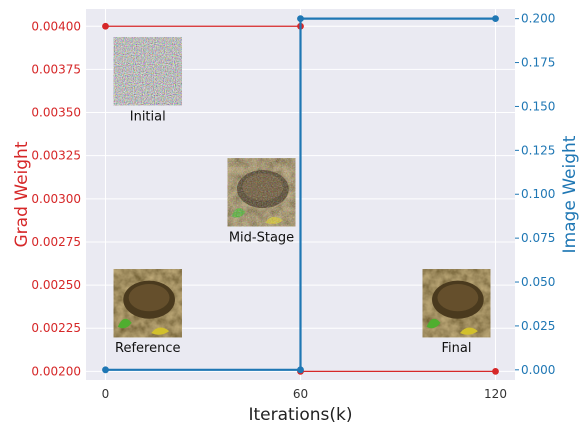 Image resolution: width=588 pixels, height=425 pixels. I want to click on thumbnail-label: Reference, so click(147, 348).